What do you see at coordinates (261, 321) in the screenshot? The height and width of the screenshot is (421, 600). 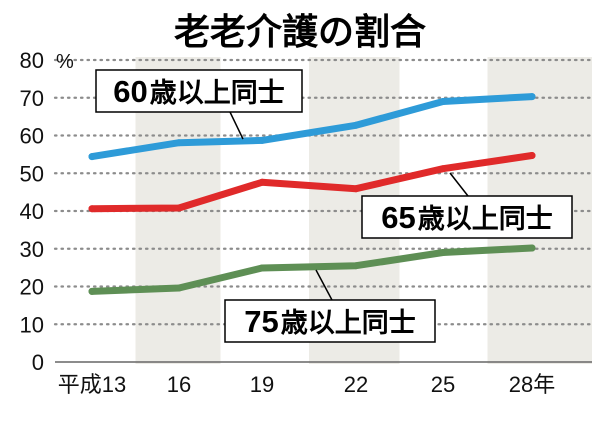 I see `series-name-number: 75` at bounding box center [261, 321].